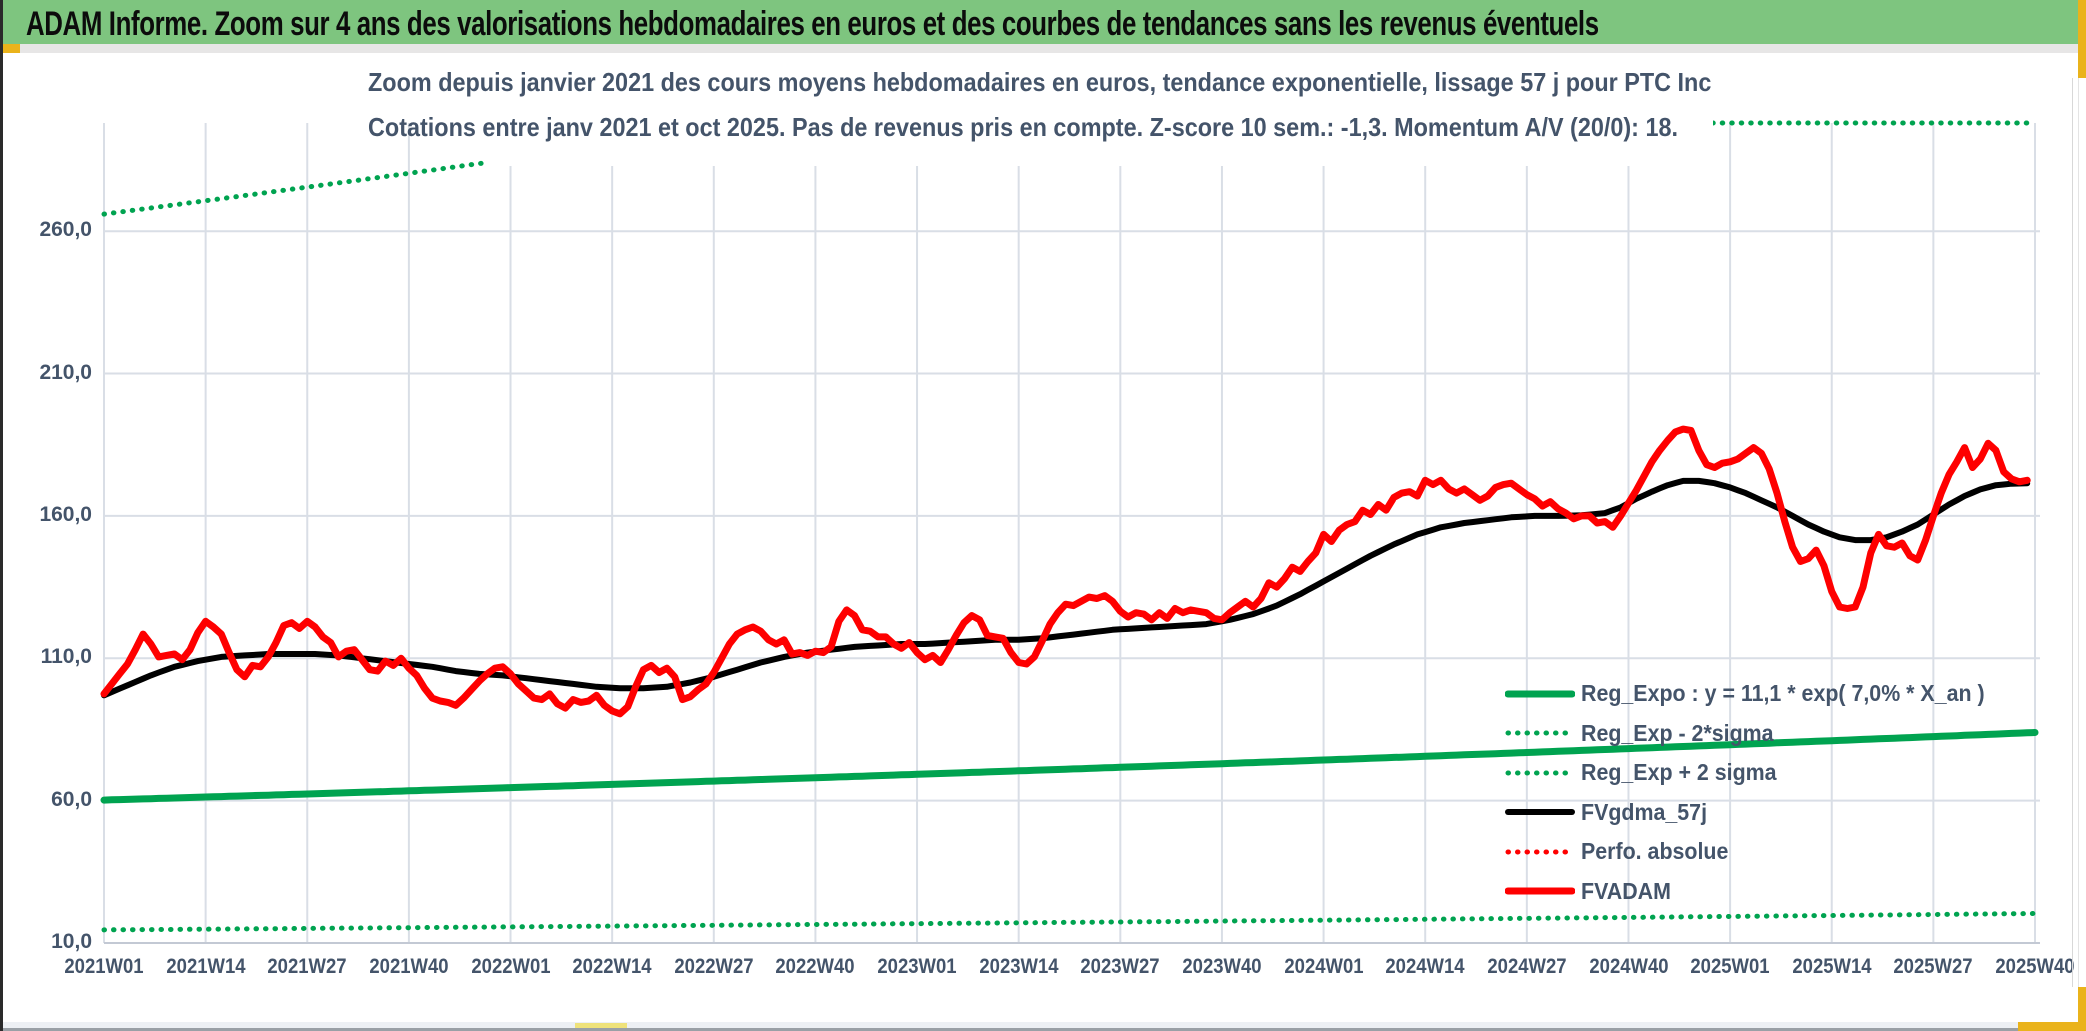 The image size is (2086, 1031). I want to click on x-axis-tick-label: 2021W01, so click(104, 966).